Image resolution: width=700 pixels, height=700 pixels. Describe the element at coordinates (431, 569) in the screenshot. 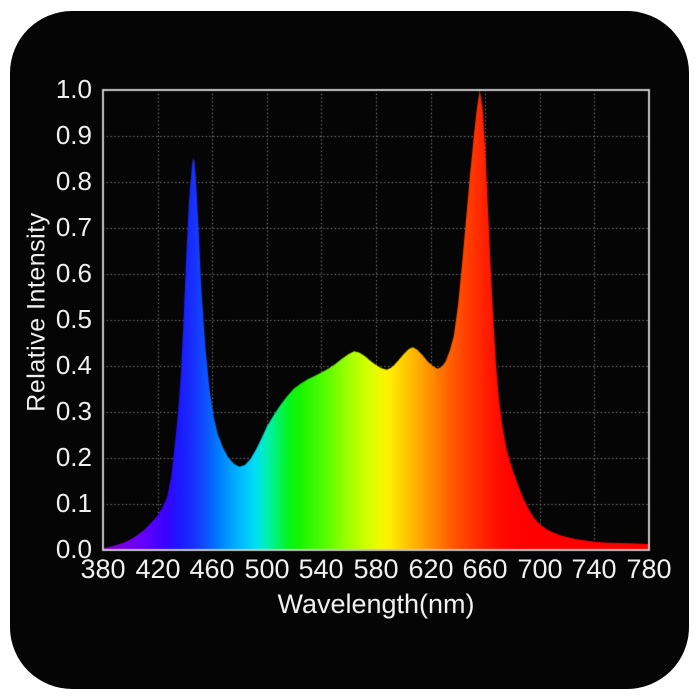

I see `x-tick-label: 620` at that location.